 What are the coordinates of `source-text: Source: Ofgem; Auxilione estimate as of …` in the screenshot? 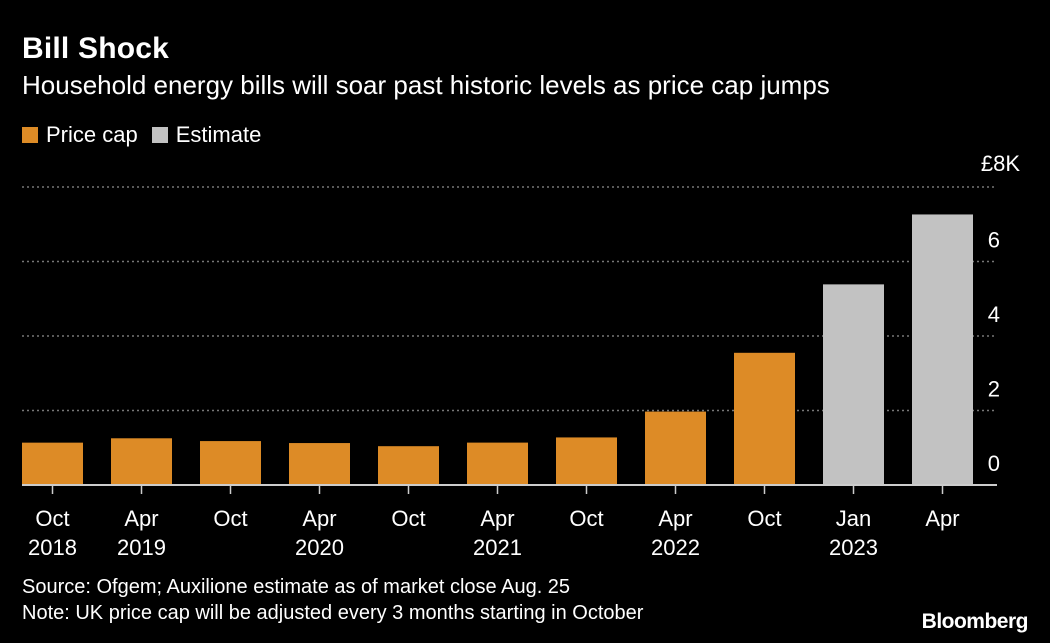 It's located at (296, 587).